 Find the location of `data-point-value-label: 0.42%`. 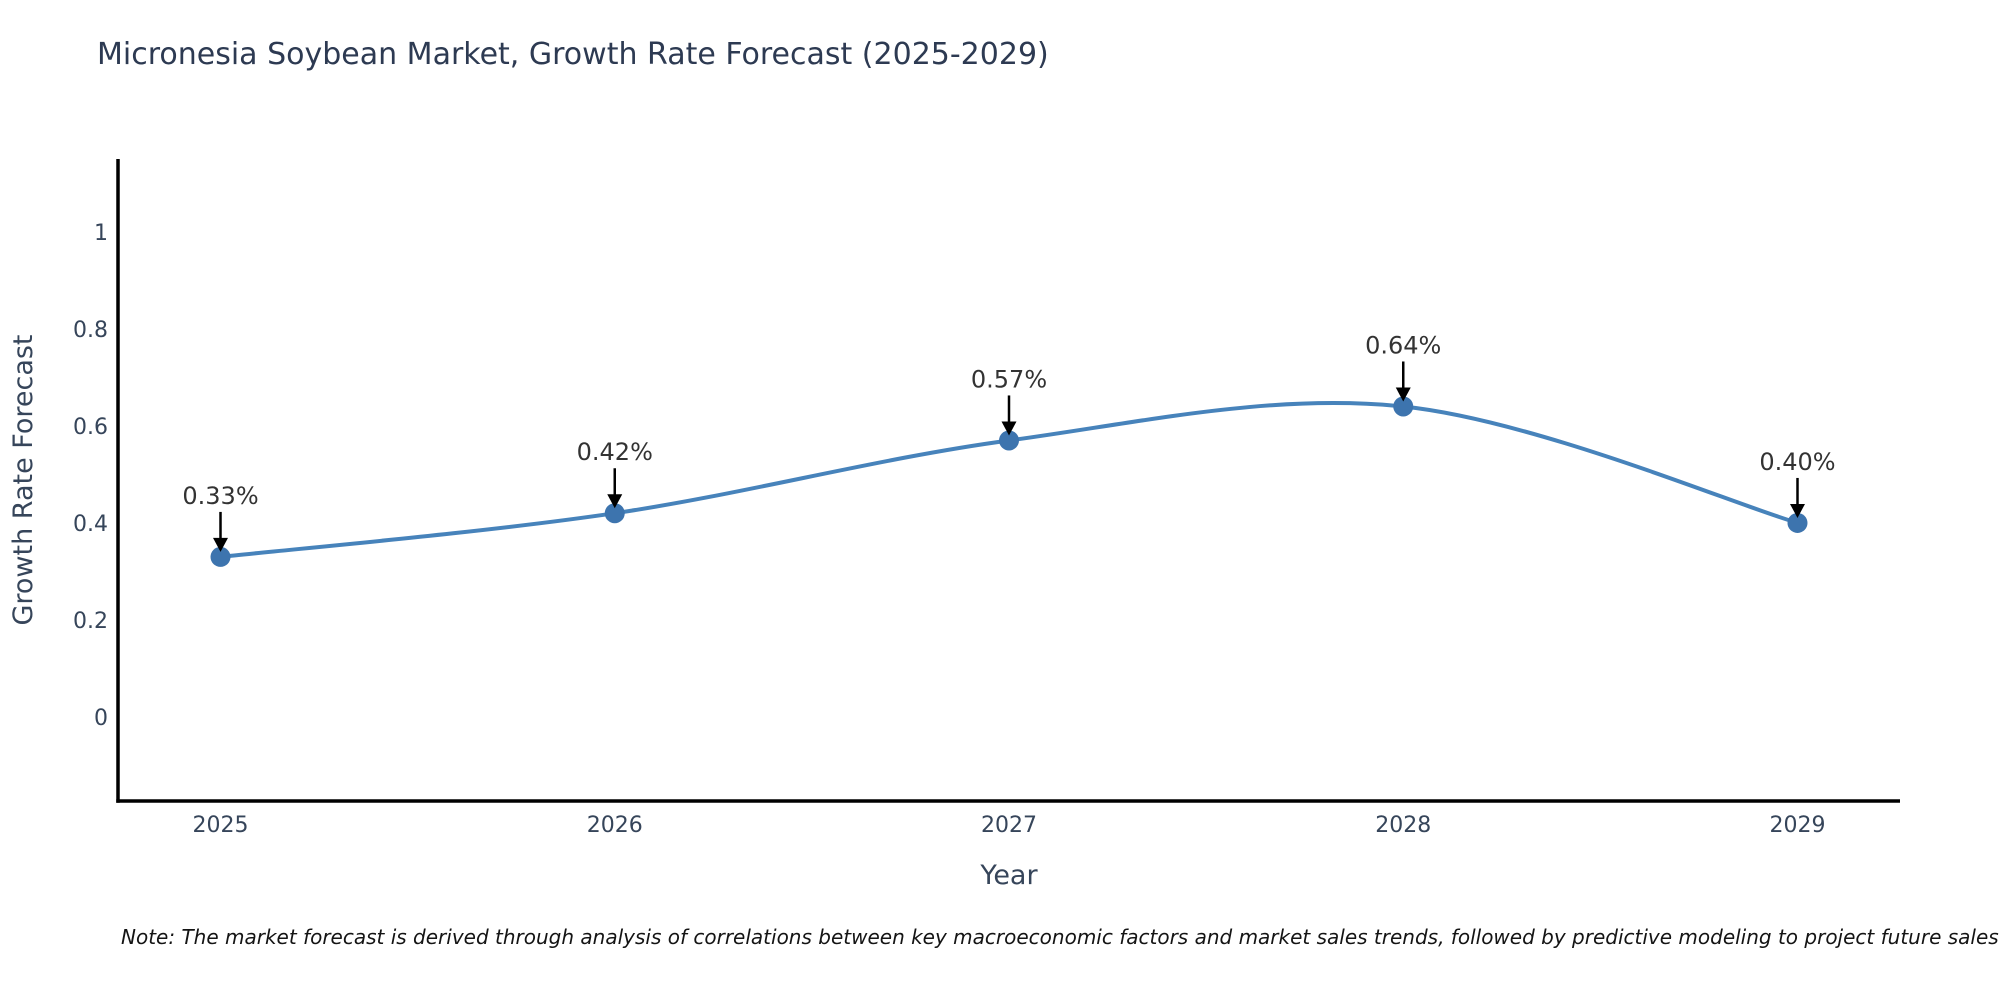

data-point-value-label: 0.42% is located at coordinates (615, 452).